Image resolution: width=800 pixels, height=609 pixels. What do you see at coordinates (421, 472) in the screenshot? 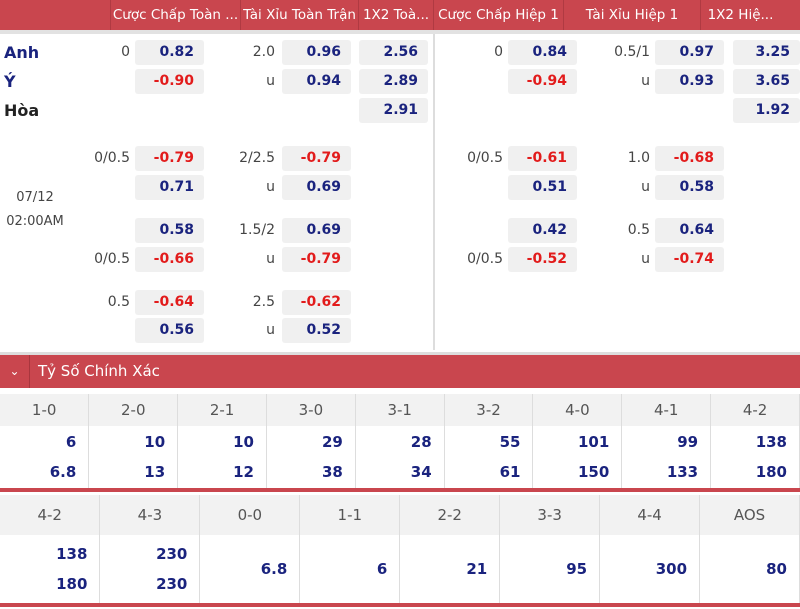
I see `score-odds-value: 34` at bounding box center [421, 472].